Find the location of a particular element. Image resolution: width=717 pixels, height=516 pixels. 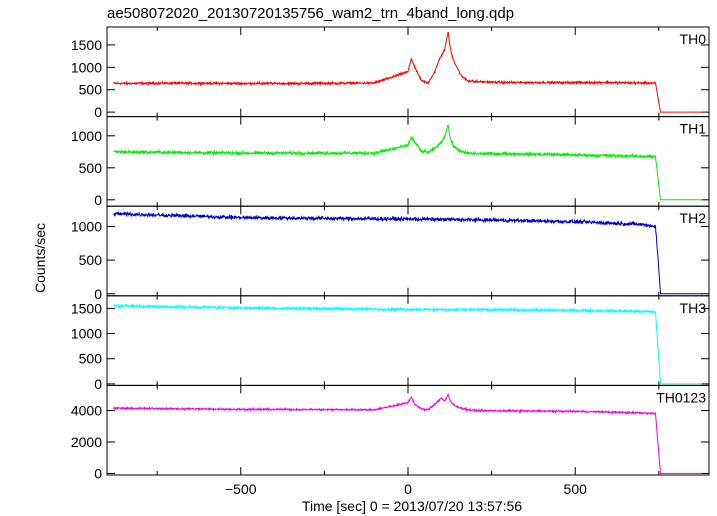

x-axis: −500 0 500 is located at coordinates (406, 489).